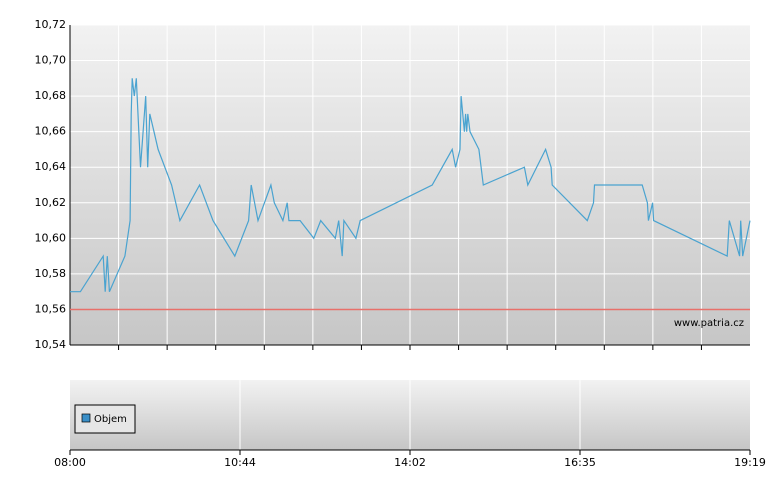 The width and height of the screenshot is (780, 490). What do you see at coordinates (709, 323) in the screenshot?
I see `watermark: www.patria.cz` at bounding box center [709, 323].